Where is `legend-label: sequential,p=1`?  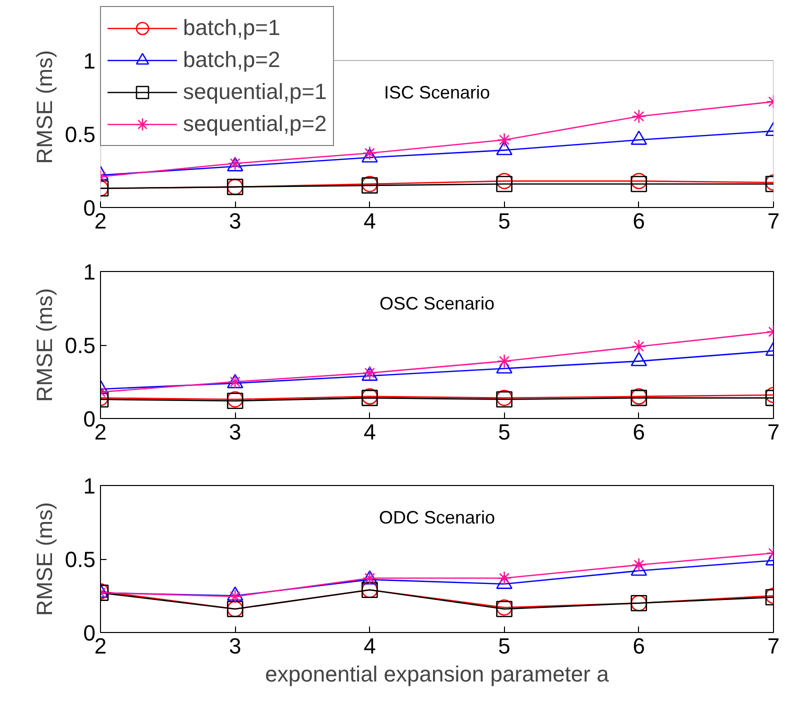
legend-label: sequential,p=1 is located at coordinates (255, 92).